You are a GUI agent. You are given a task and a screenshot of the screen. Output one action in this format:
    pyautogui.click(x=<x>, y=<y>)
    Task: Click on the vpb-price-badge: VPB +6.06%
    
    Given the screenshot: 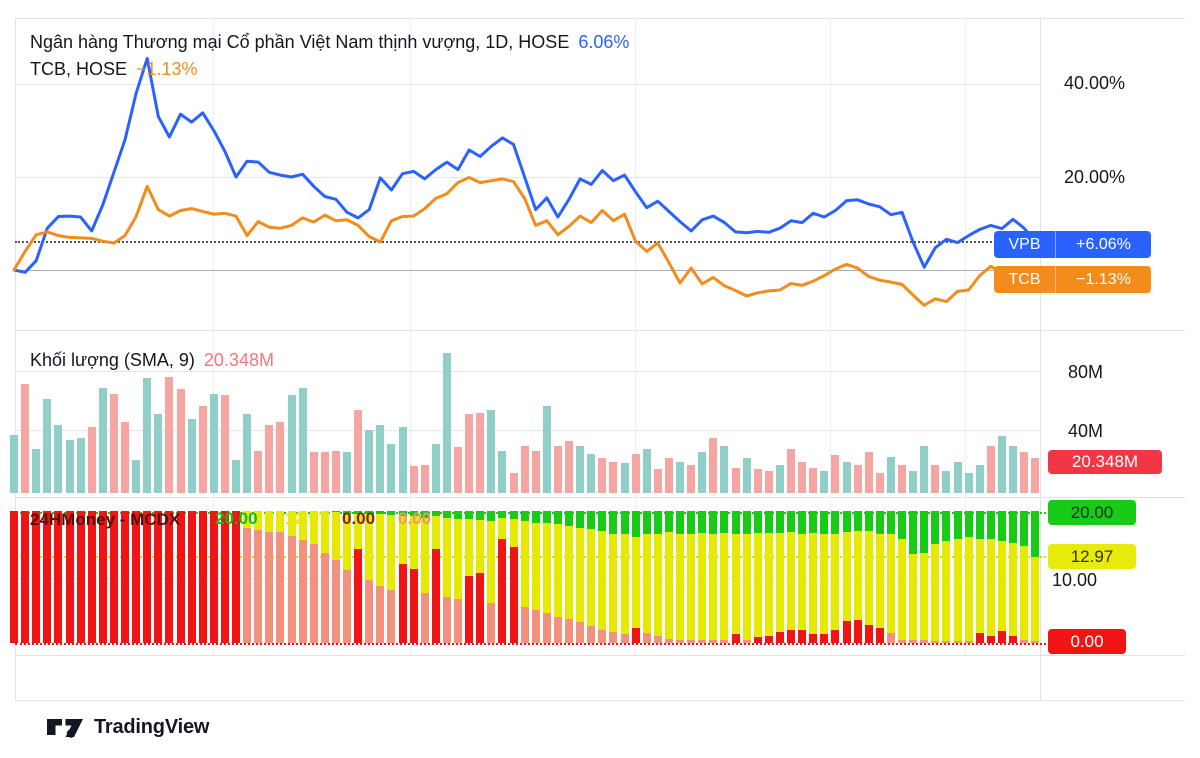 What is the action you would take?
    pyautogui.click(x=1072, y=244)
    